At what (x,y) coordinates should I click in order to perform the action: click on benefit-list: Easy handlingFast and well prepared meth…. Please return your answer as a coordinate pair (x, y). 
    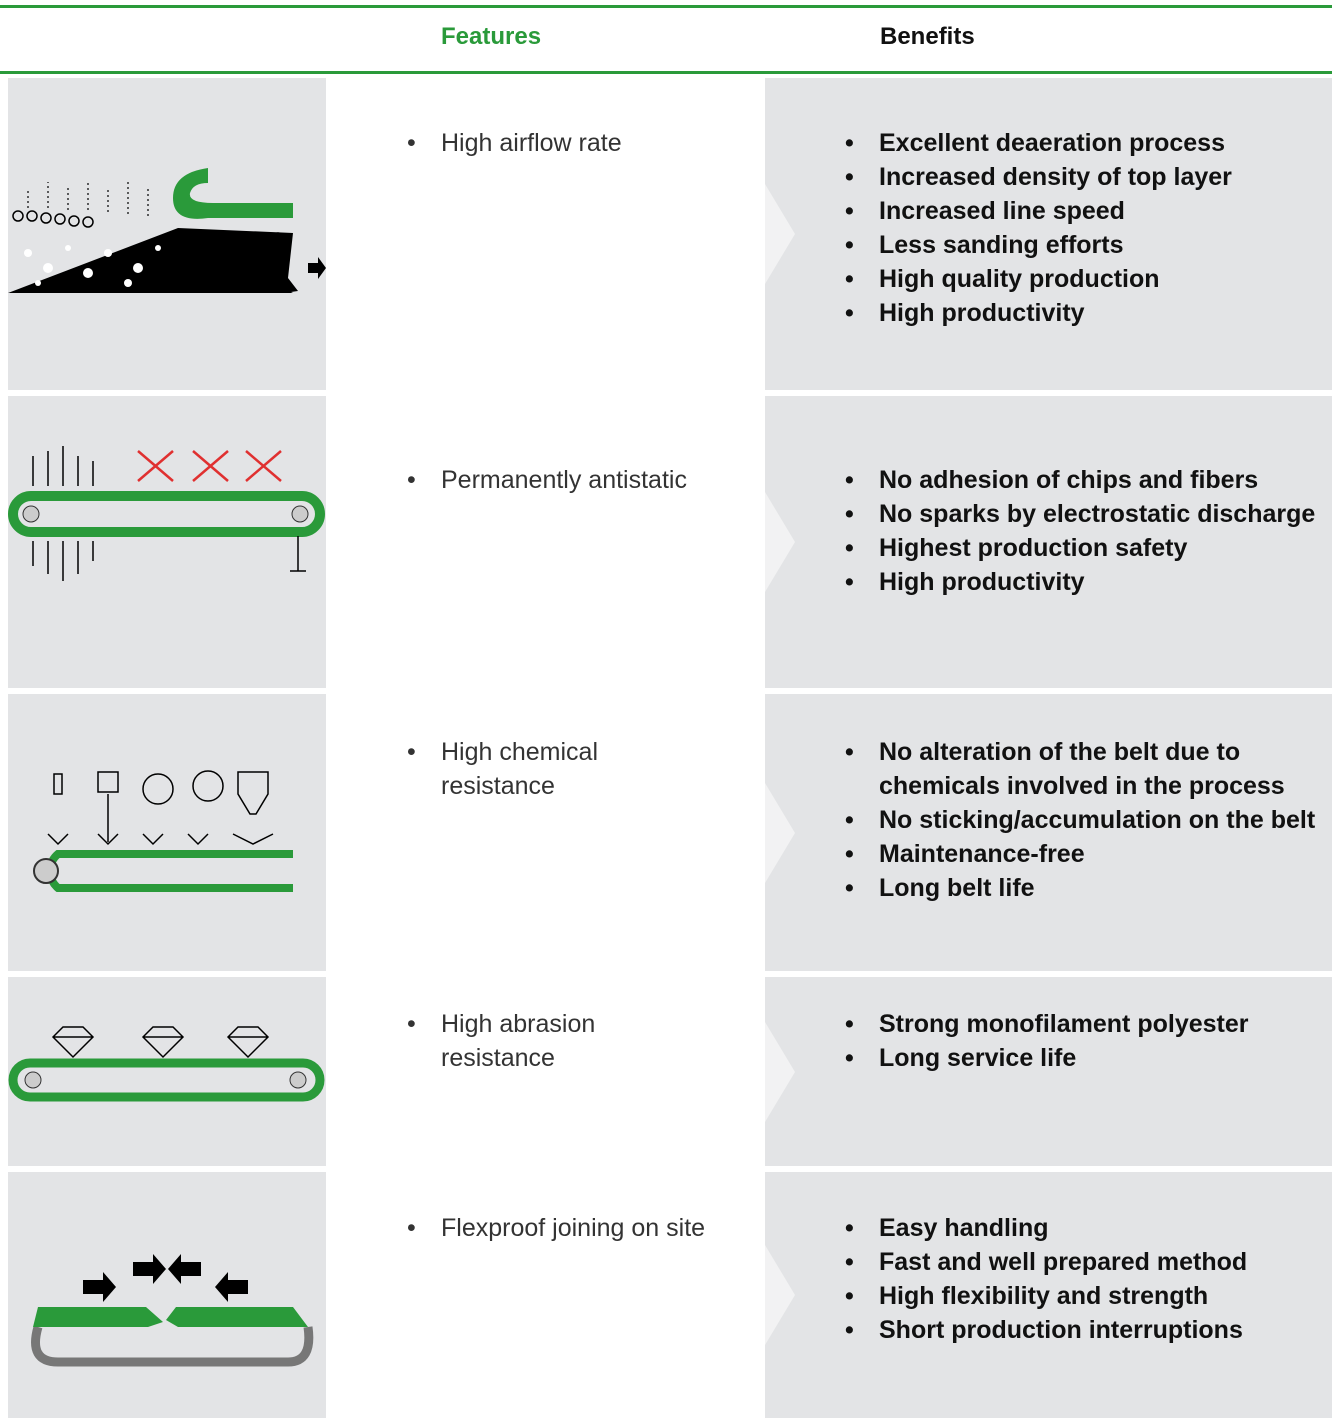
    Looking at the image, I should click on (1084, 1279).